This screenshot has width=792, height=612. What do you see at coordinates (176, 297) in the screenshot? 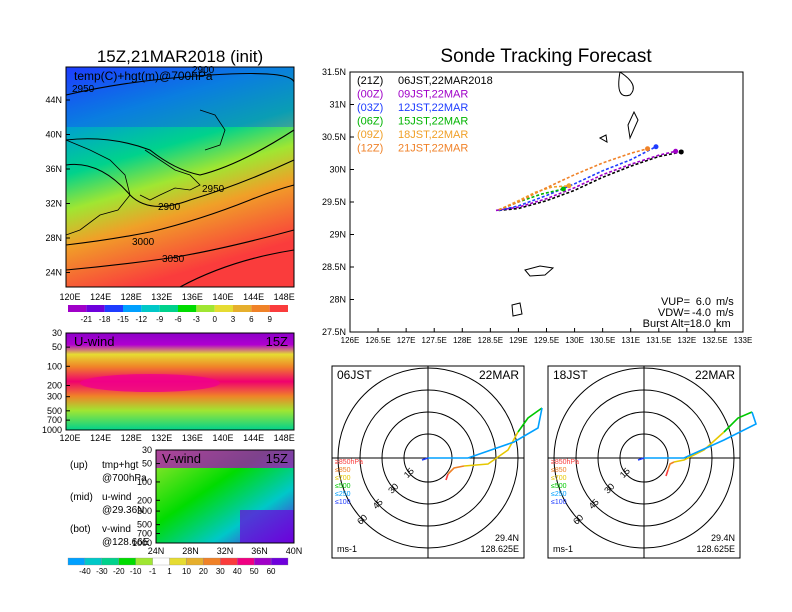
I see `map-lon-ticks: 120E 124E 128E 132E 136E 140E 144E 148E` at bounding box center [176, 297].